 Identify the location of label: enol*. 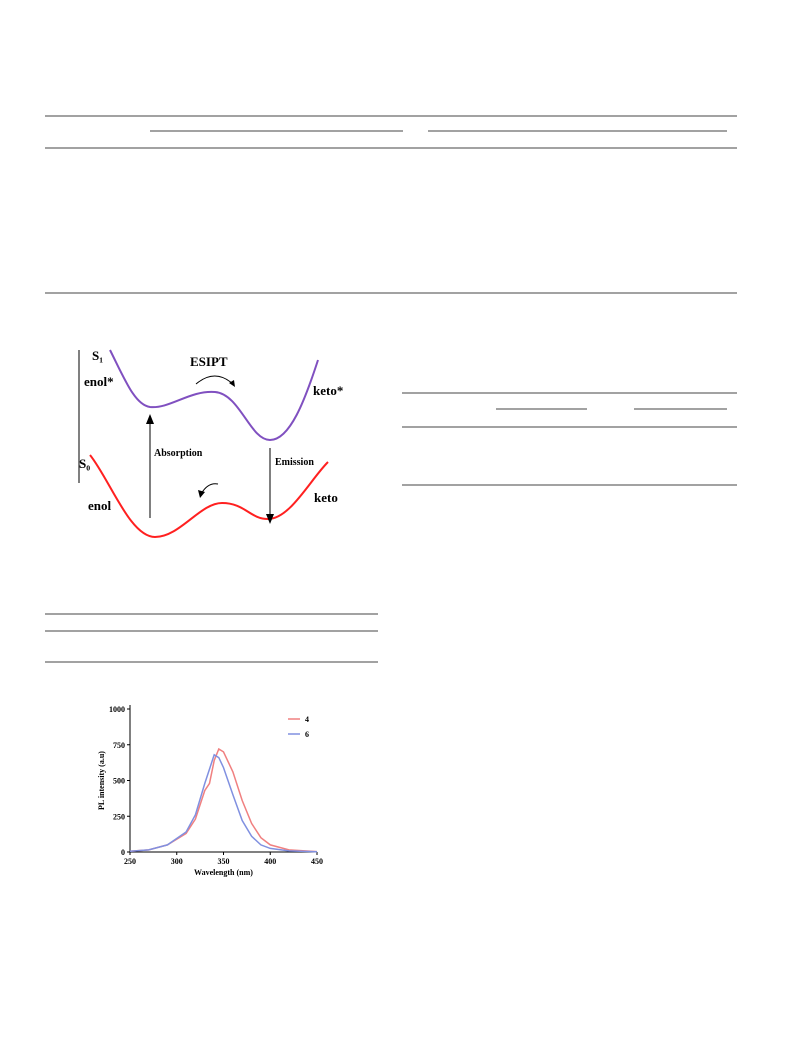
(99, 381).